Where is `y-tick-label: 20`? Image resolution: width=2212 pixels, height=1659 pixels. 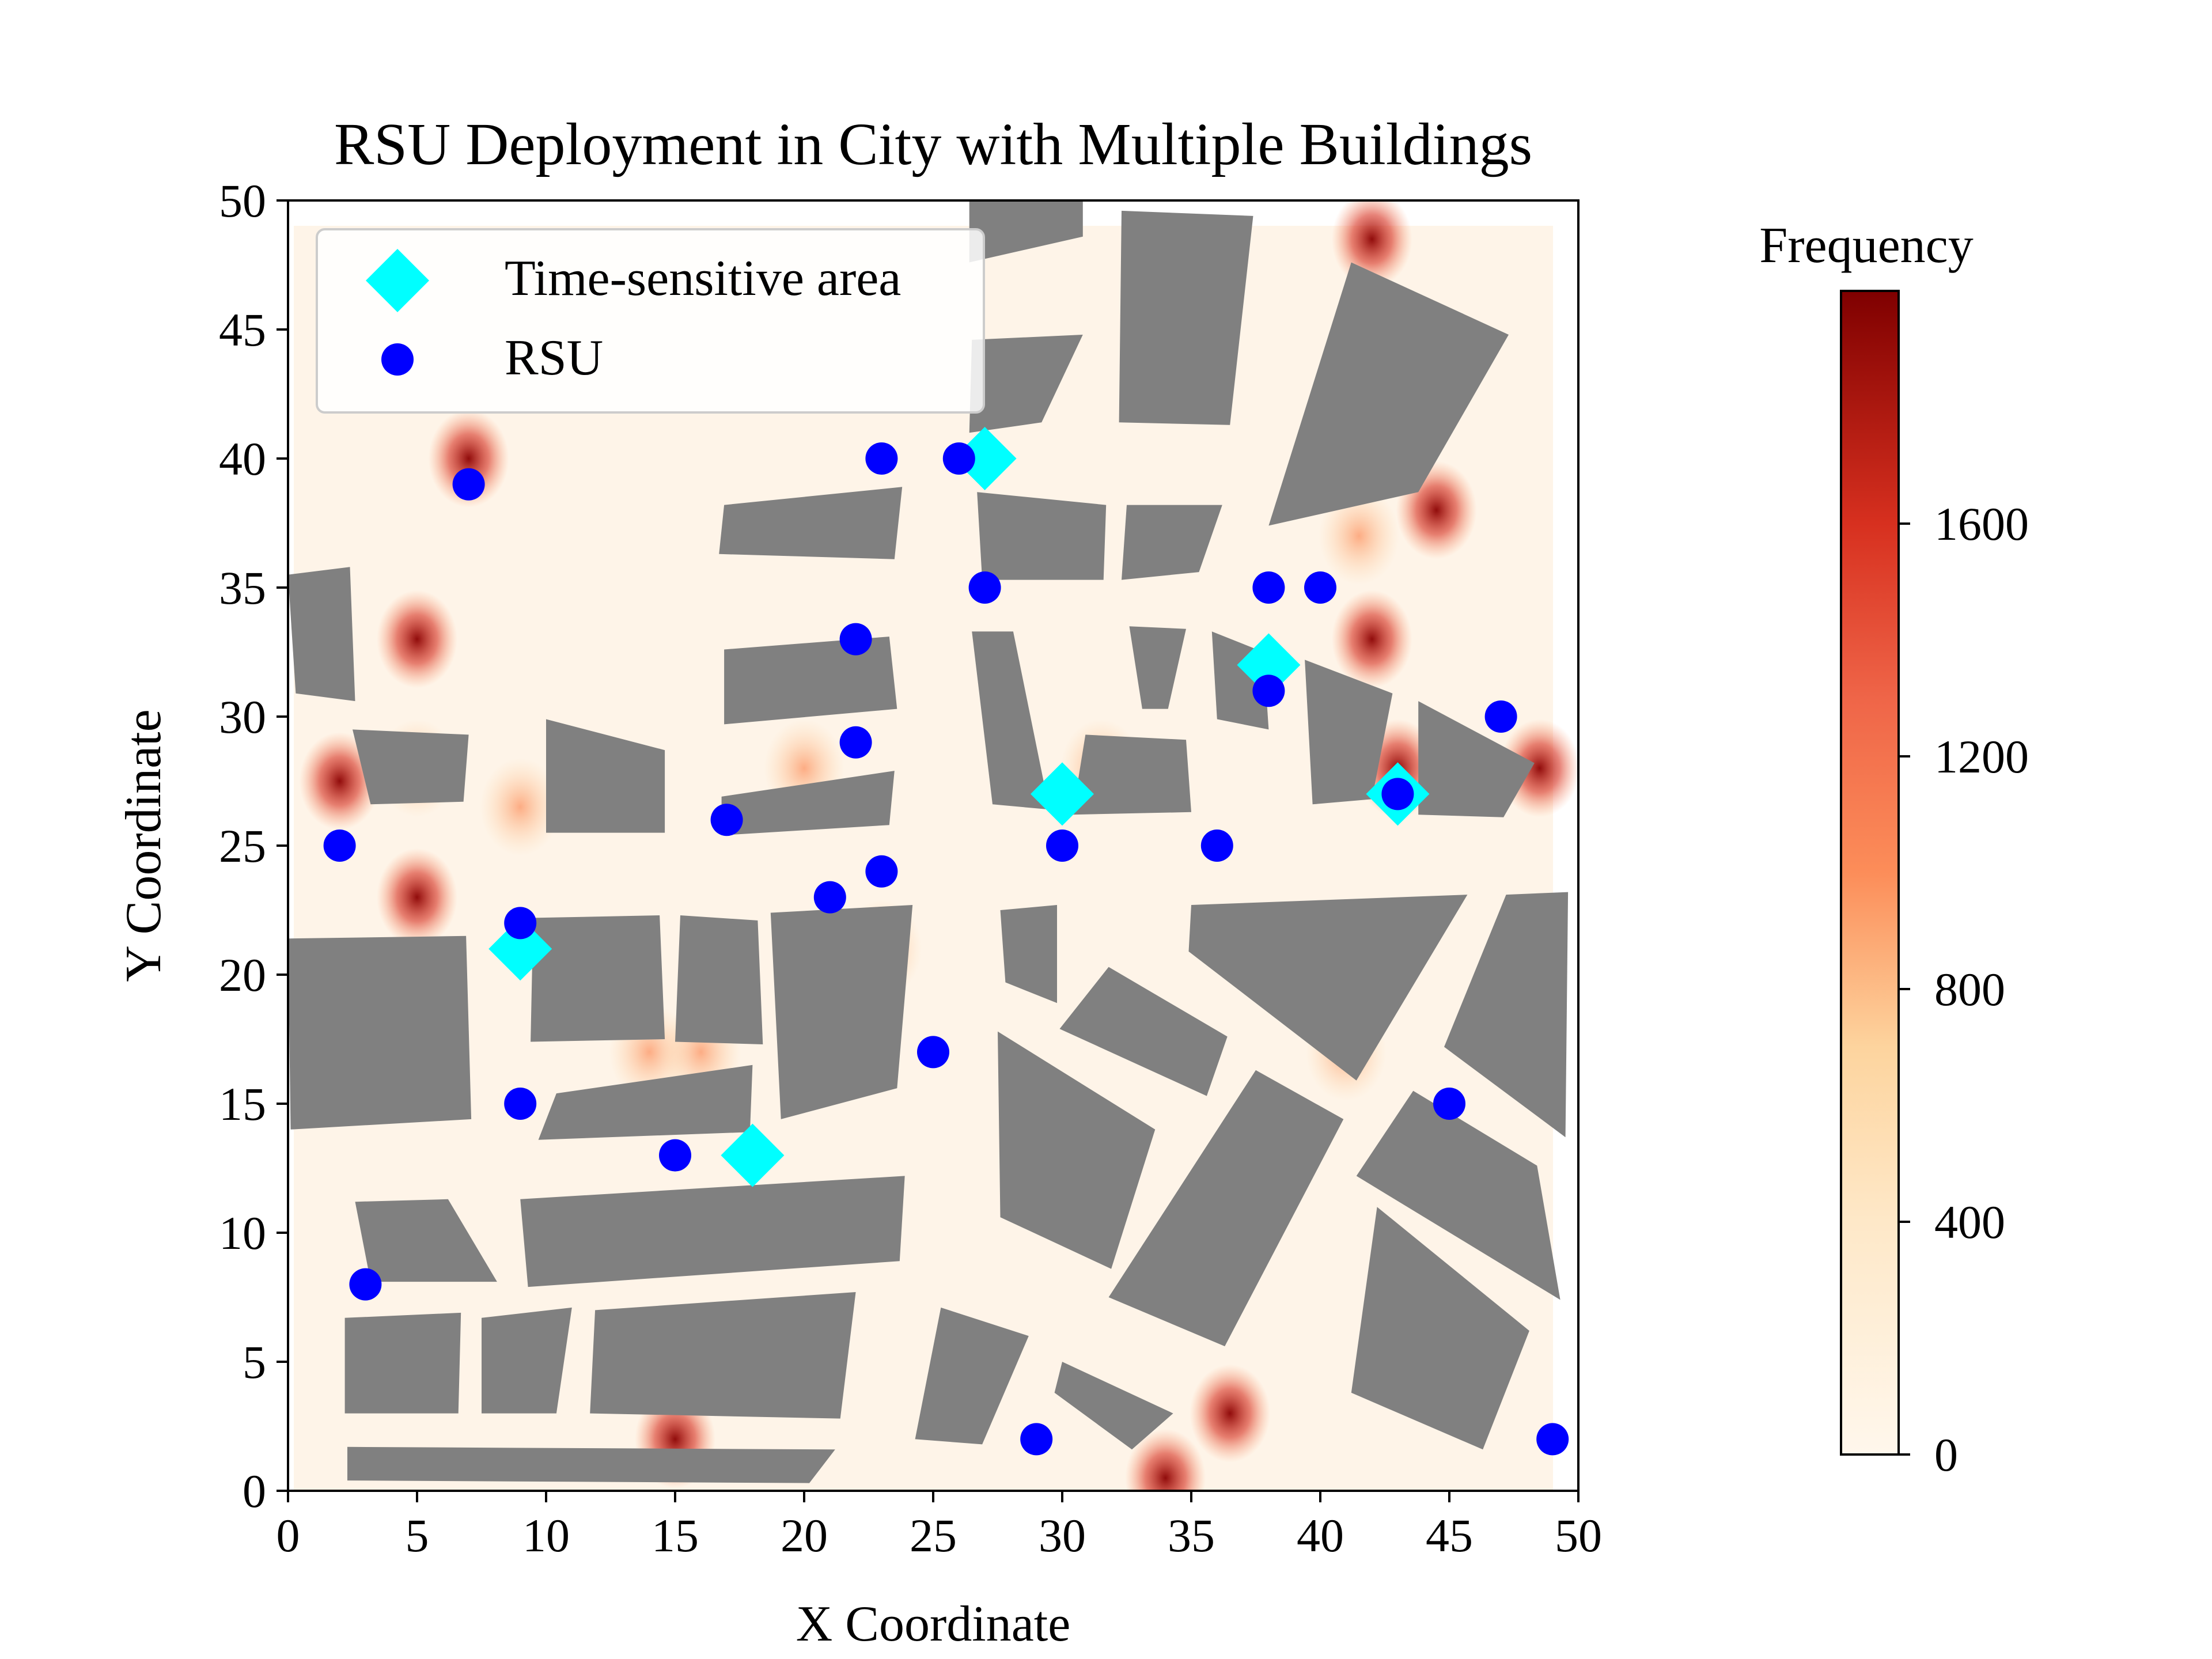 y-tick-label: 20 is located at coordinates (242, 975).